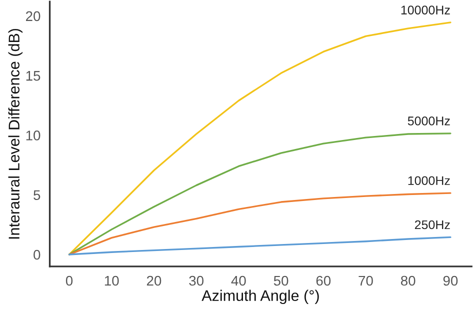 The height and width of the screenshot is (321, 474). Describe the element at coordinates (196, 281) in the screenshot. I see `x-tick-label: 30` at that location.